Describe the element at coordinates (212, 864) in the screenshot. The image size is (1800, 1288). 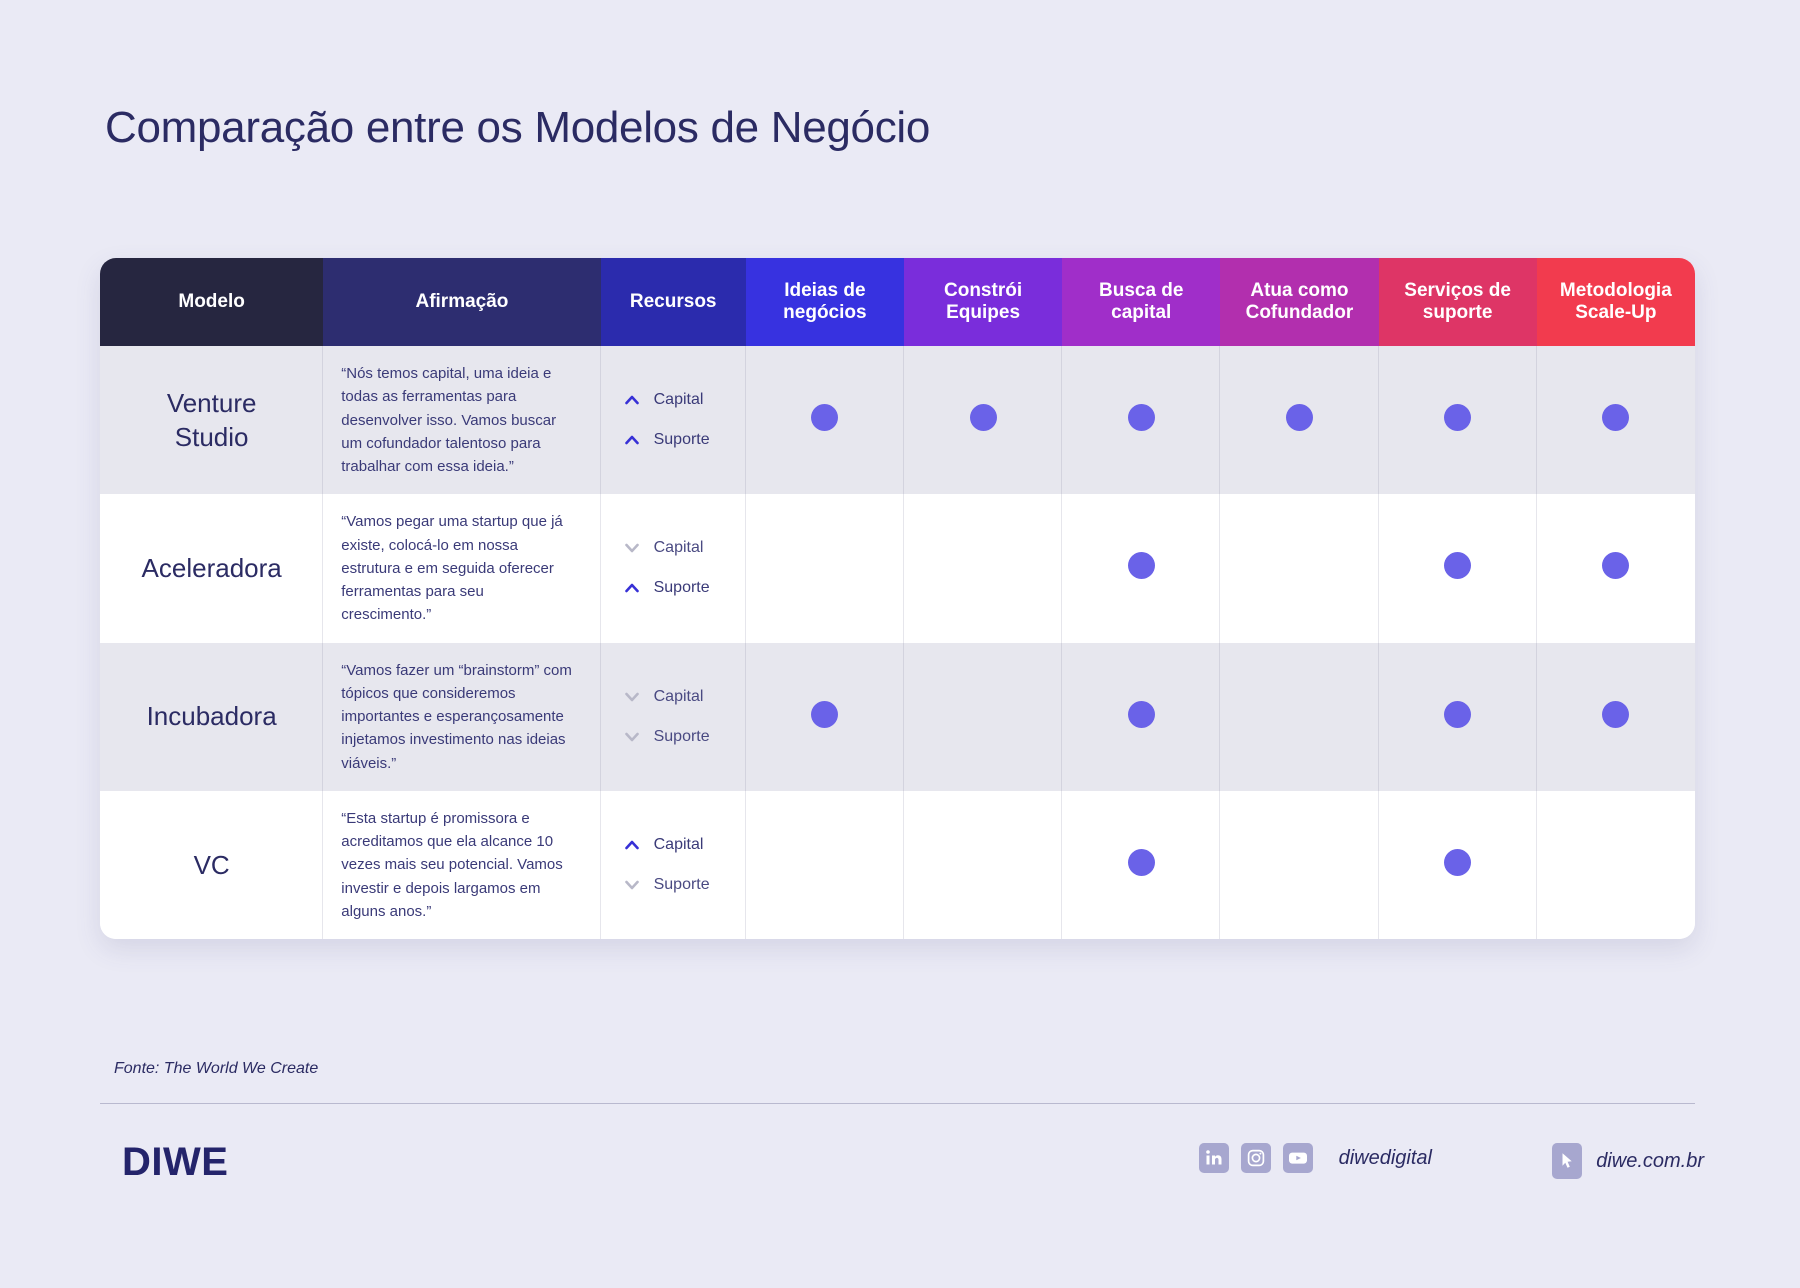
I see `cell-modelo: VC` at that location.